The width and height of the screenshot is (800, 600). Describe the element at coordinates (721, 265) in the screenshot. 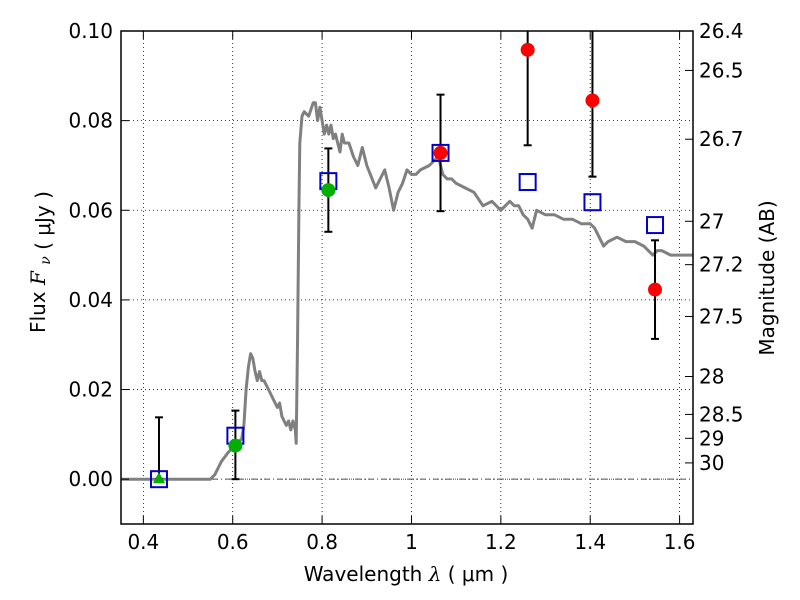

I see `mag-tick-label-4: 27.2` at that location.